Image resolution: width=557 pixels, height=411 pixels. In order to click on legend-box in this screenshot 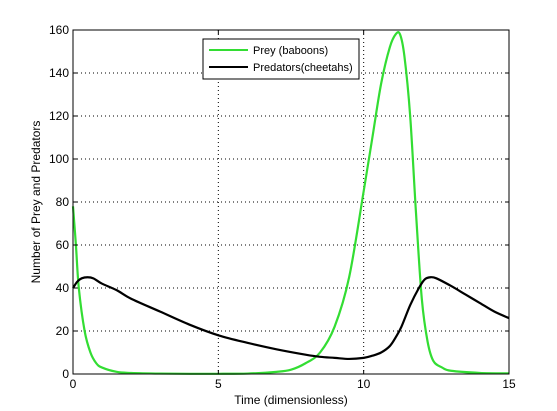, I will do `click(281, 59)`.